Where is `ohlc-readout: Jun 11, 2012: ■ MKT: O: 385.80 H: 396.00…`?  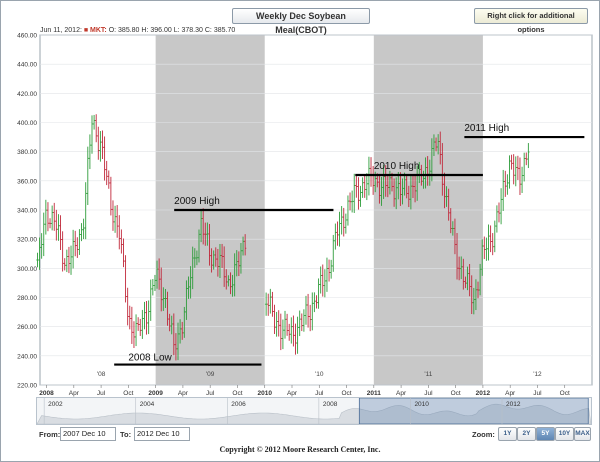 ohlc-readout: Jun 11, 2012: ■ MKT: O: 385.80 H: 396.00… is located at coordinates (137, 30).